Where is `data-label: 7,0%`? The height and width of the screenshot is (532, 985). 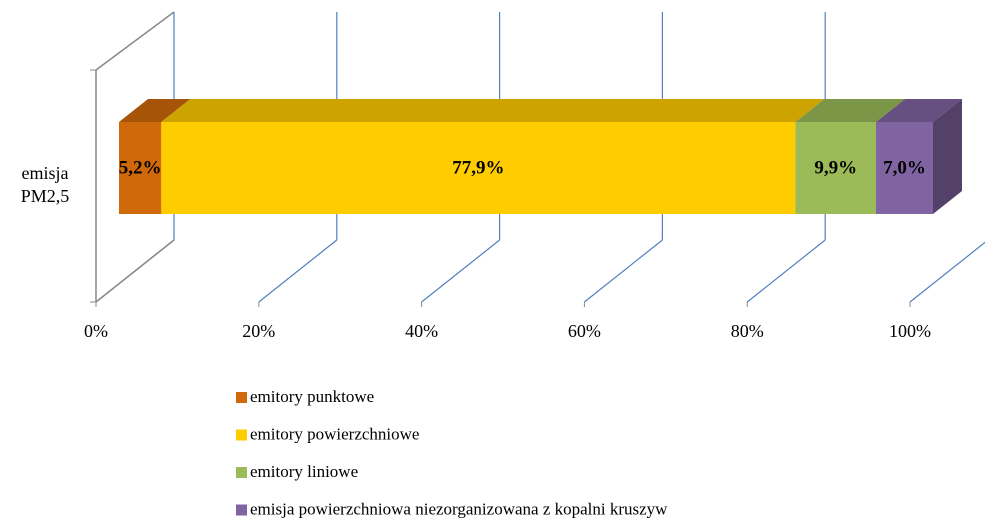
data-label: 7,0% is located at coordinates (904, 167).